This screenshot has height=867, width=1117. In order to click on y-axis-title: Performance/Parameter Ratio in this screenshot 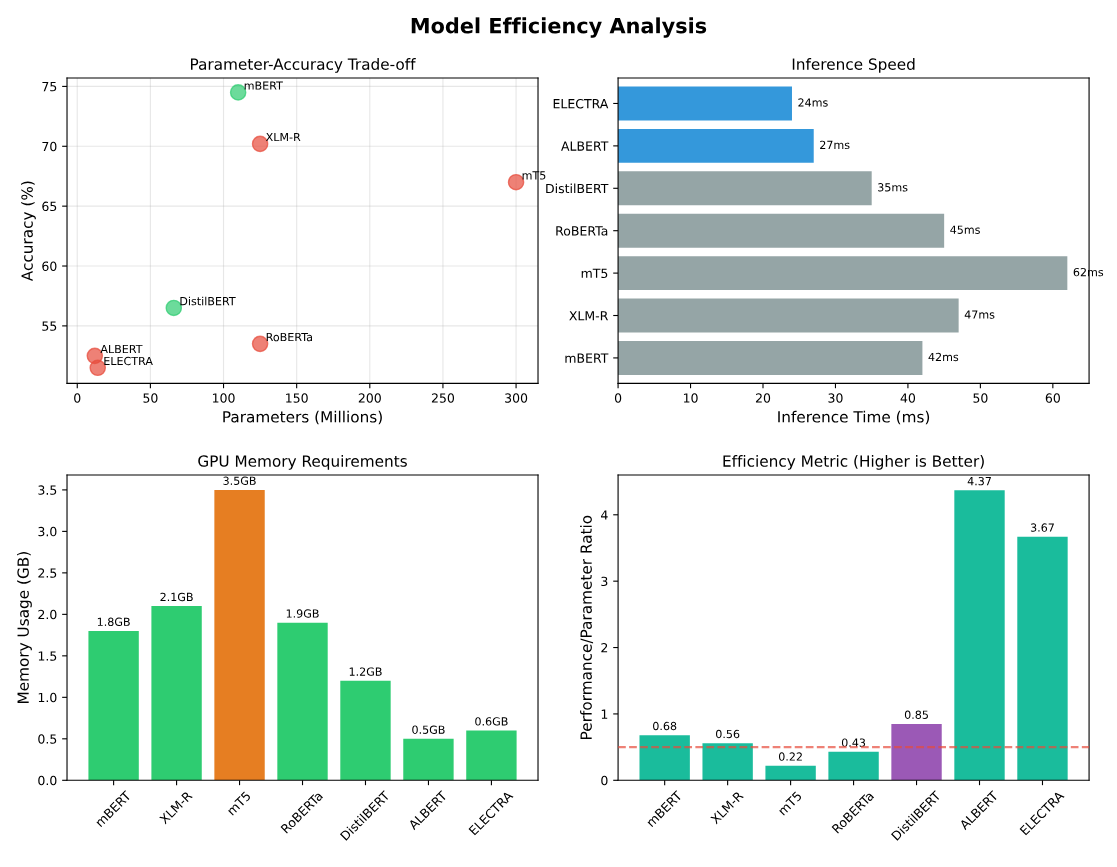, I will do `click(587, 627)`.